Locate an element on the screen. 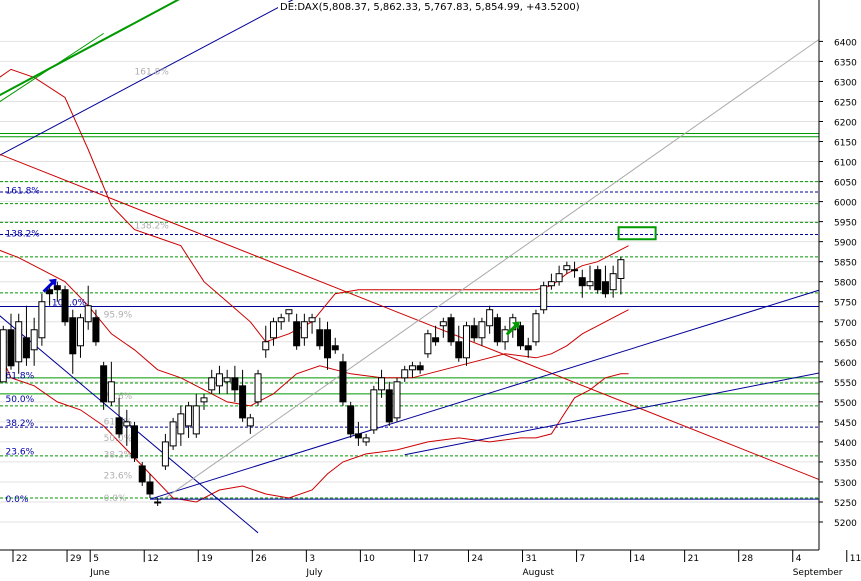 This screenshot has height=581, width=861. y-tick-label: 5250 is located at coordinates (845, 504).